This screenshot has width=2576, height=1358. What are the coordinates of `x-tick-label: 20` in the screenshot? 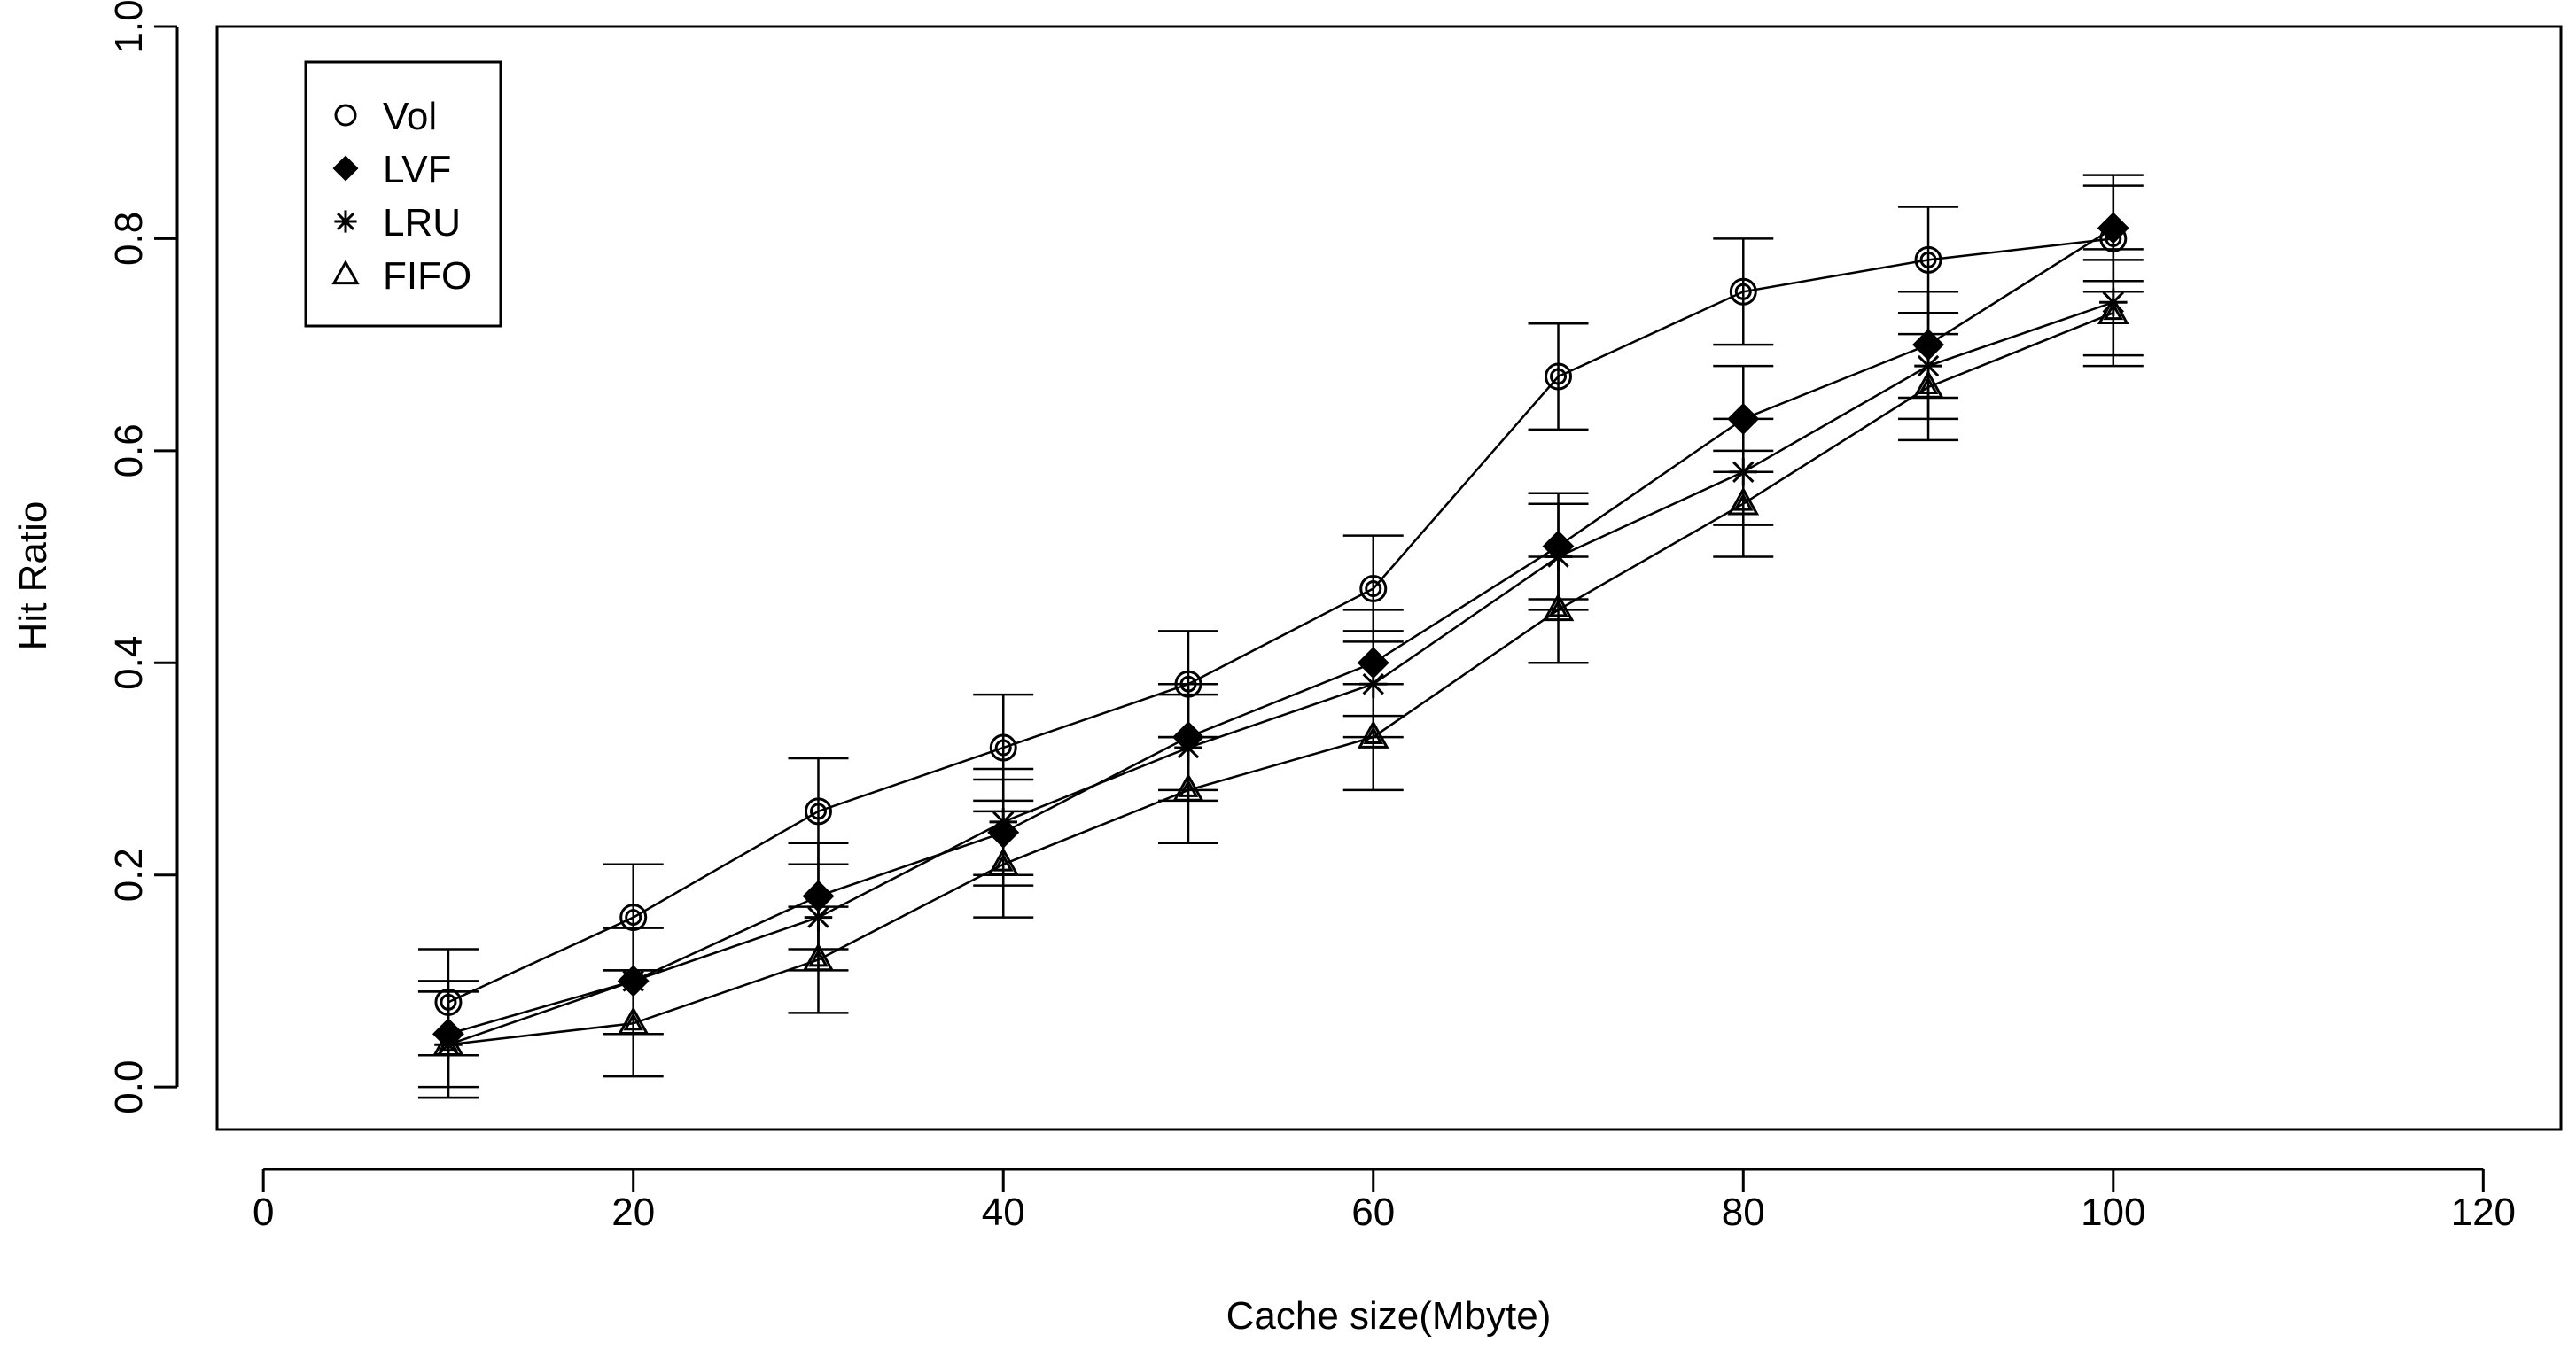 It's located at (633, 1212).